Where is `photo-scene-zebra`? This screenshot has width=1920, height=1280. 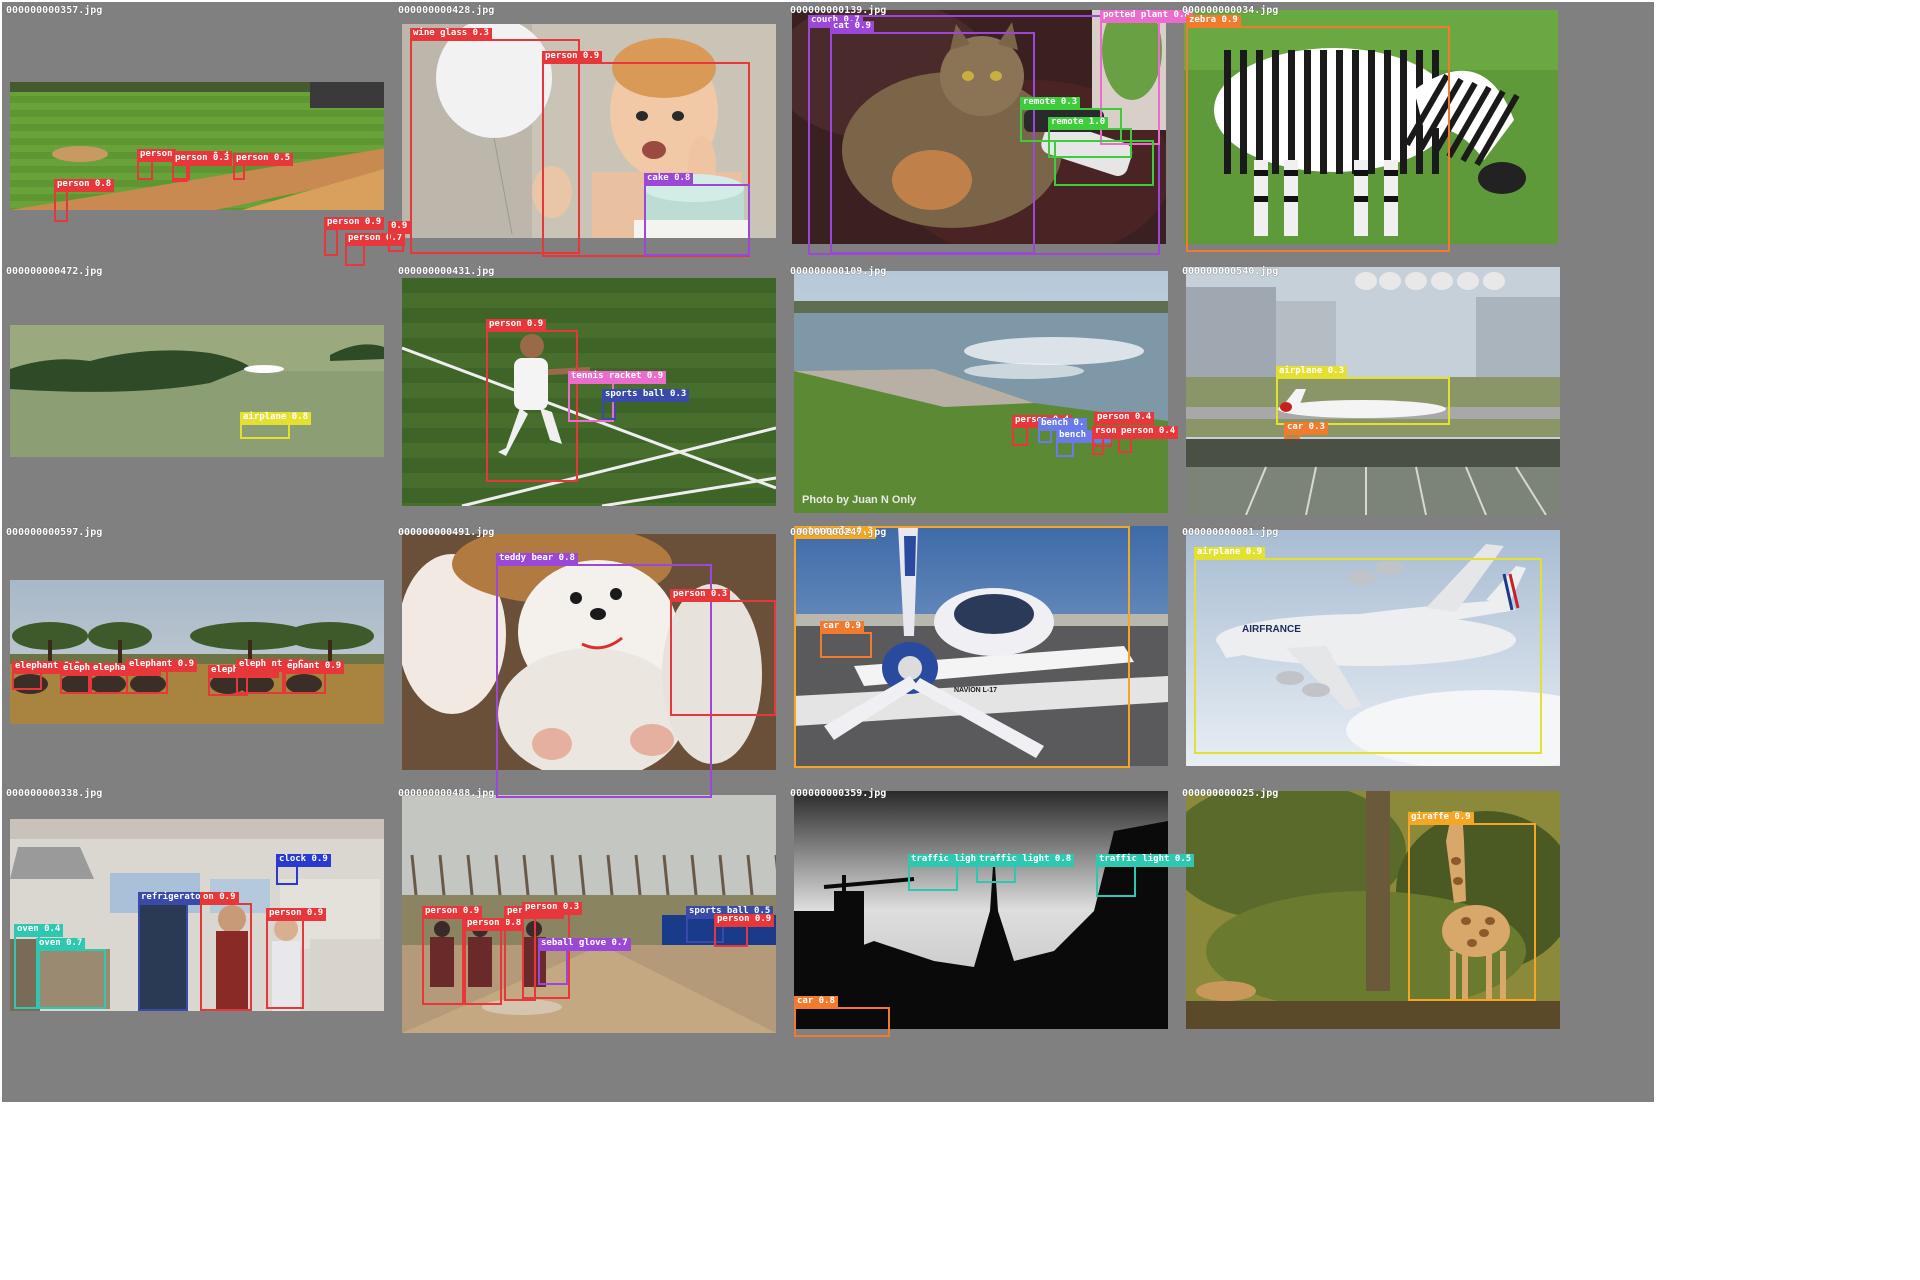 photo-scene-zebra is located at coordinates (1371, 127).